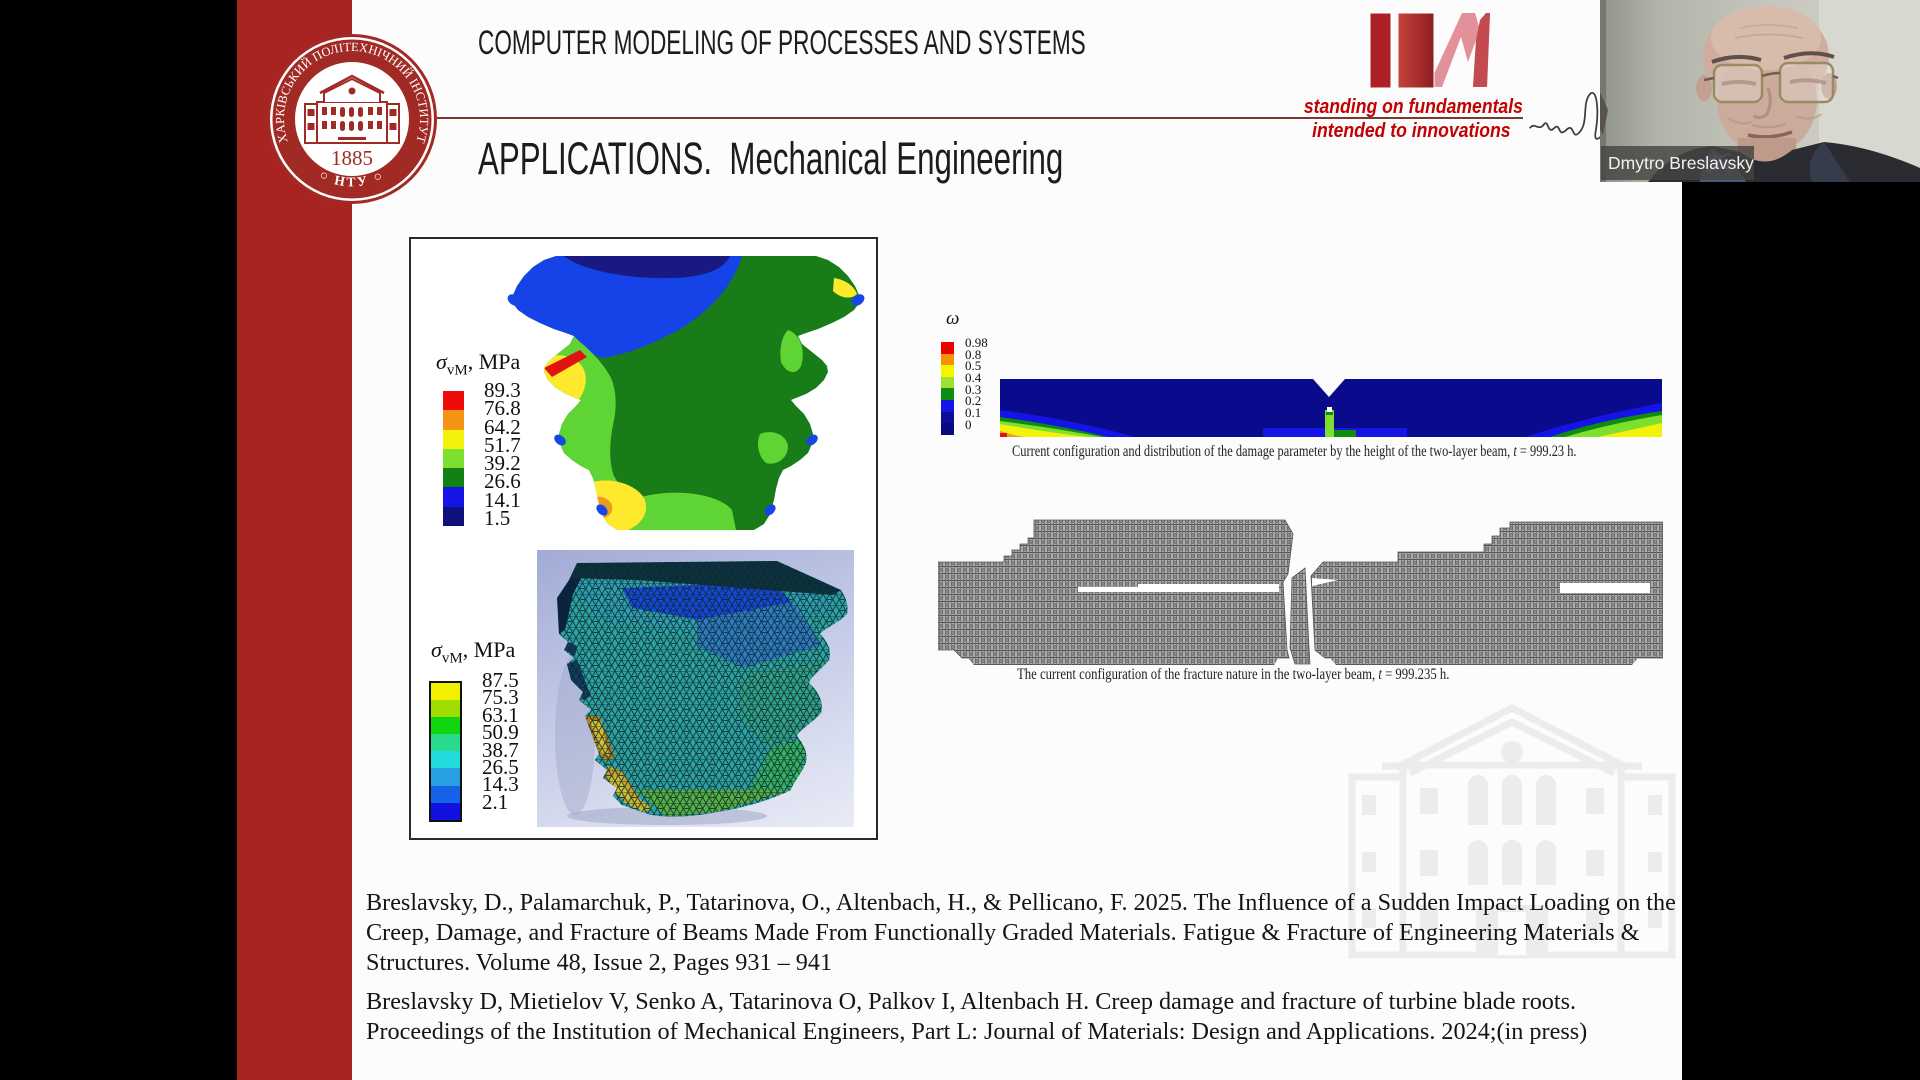  What do you see at coordinates (352, 178) in the screenshot?
I see `svg-text: ○ НТУ ○` at bounding box center [352, 178].